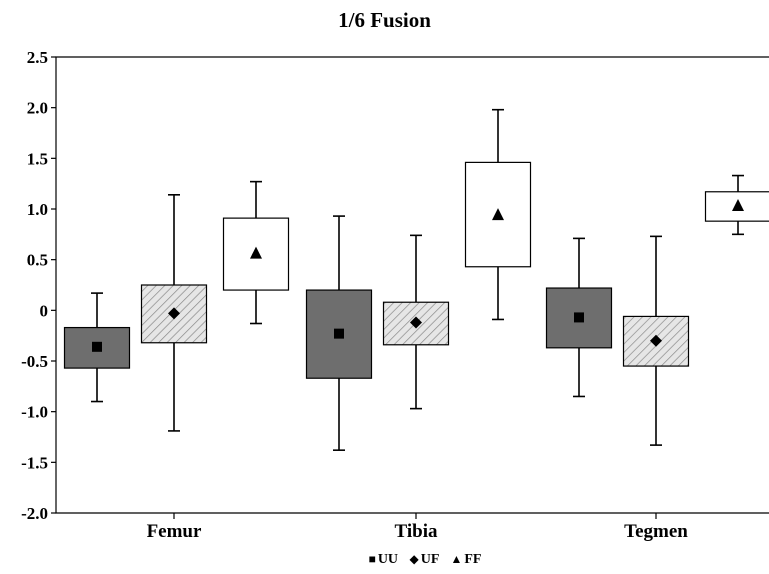 Image resolution: width=769 pixels, height=574 pixels. I want to click on box-uu-tegmen, so click(579, 317).